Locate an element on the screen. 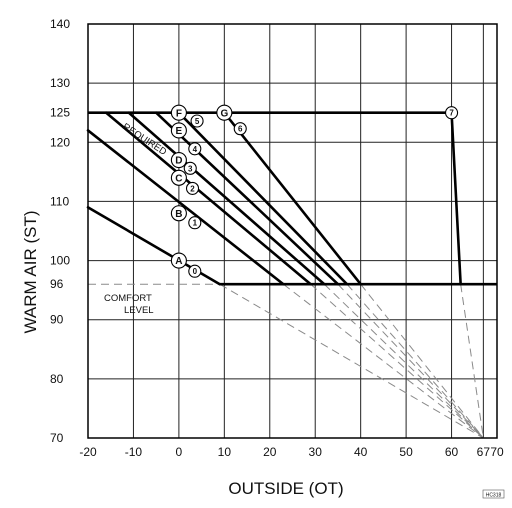 This screenshot has height=508, width=512. marker-circle-G is located at coordinates (224, 112).